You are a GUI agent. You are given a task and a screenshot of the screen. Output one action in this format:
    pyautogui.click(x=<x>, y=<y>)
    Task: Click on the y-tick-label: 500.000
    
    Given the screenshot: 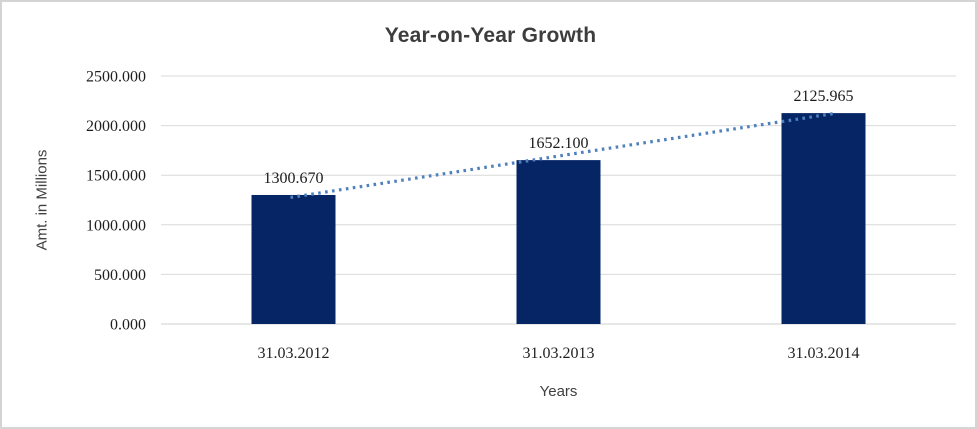 What is the action you would take?
    pyautogui.click(x=120, y=275)
    